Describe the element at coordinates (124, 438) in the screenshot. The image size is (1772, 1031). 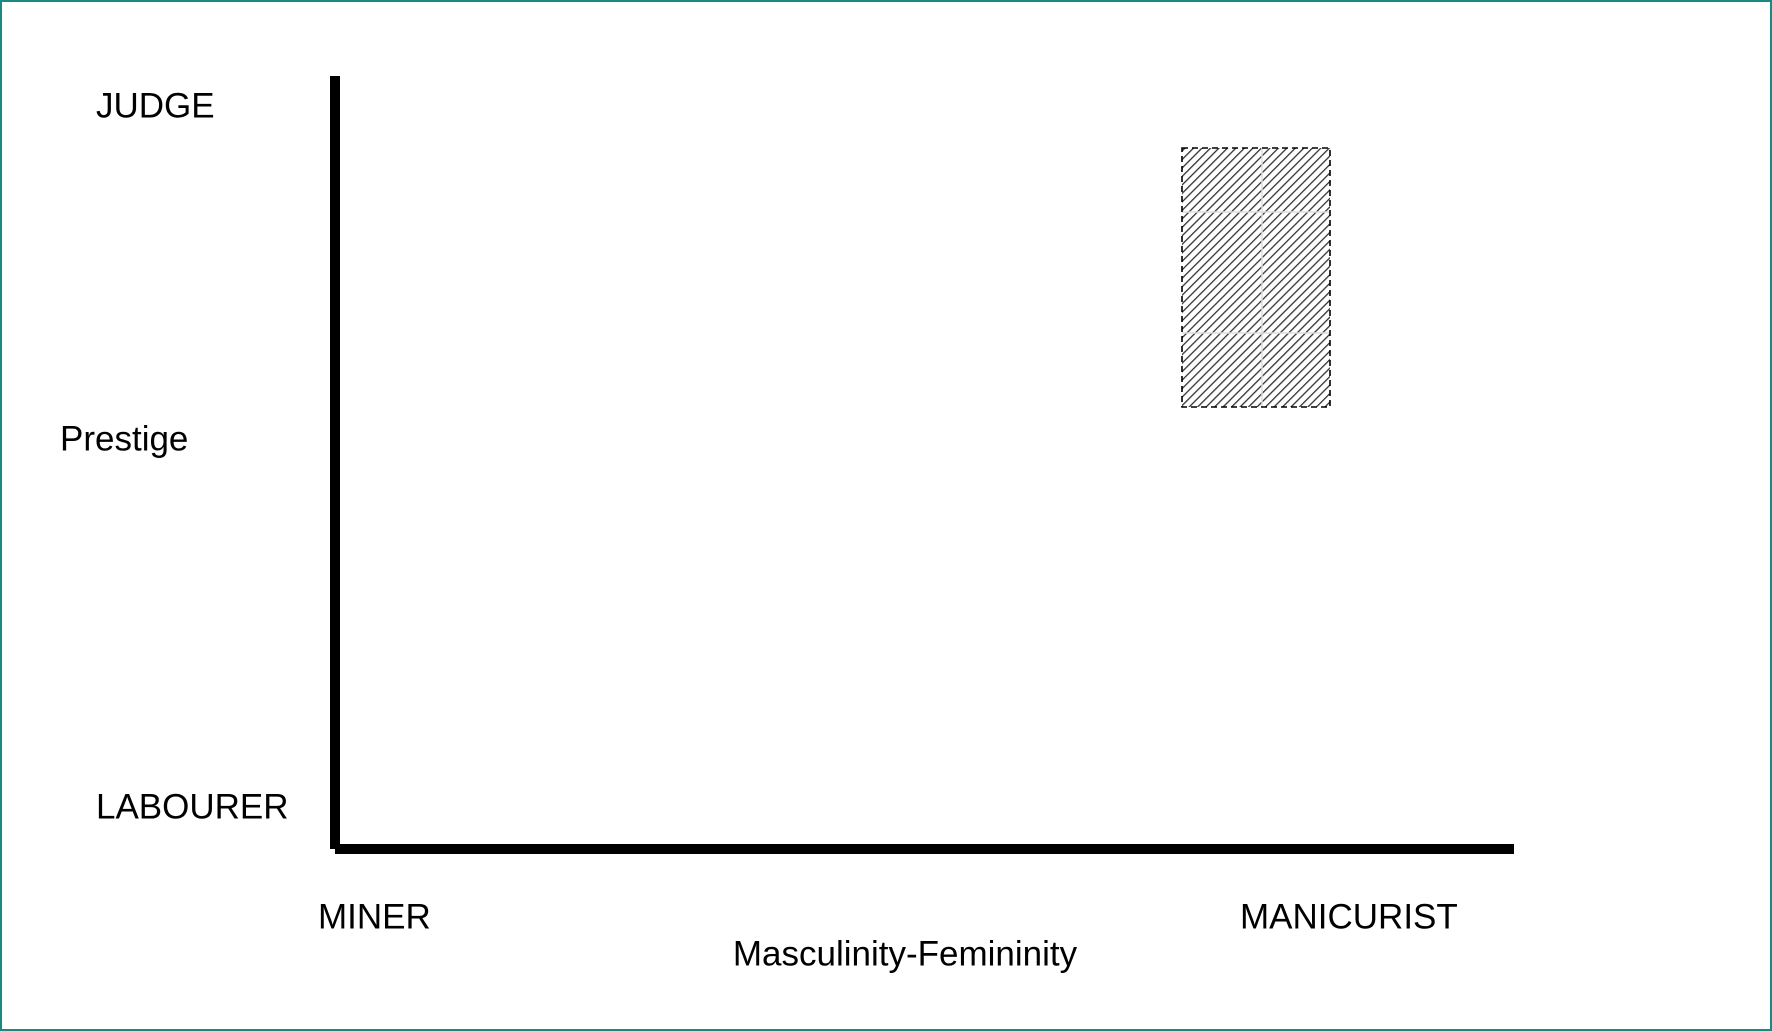
I see `y-axis-title: Prestige` at that location.